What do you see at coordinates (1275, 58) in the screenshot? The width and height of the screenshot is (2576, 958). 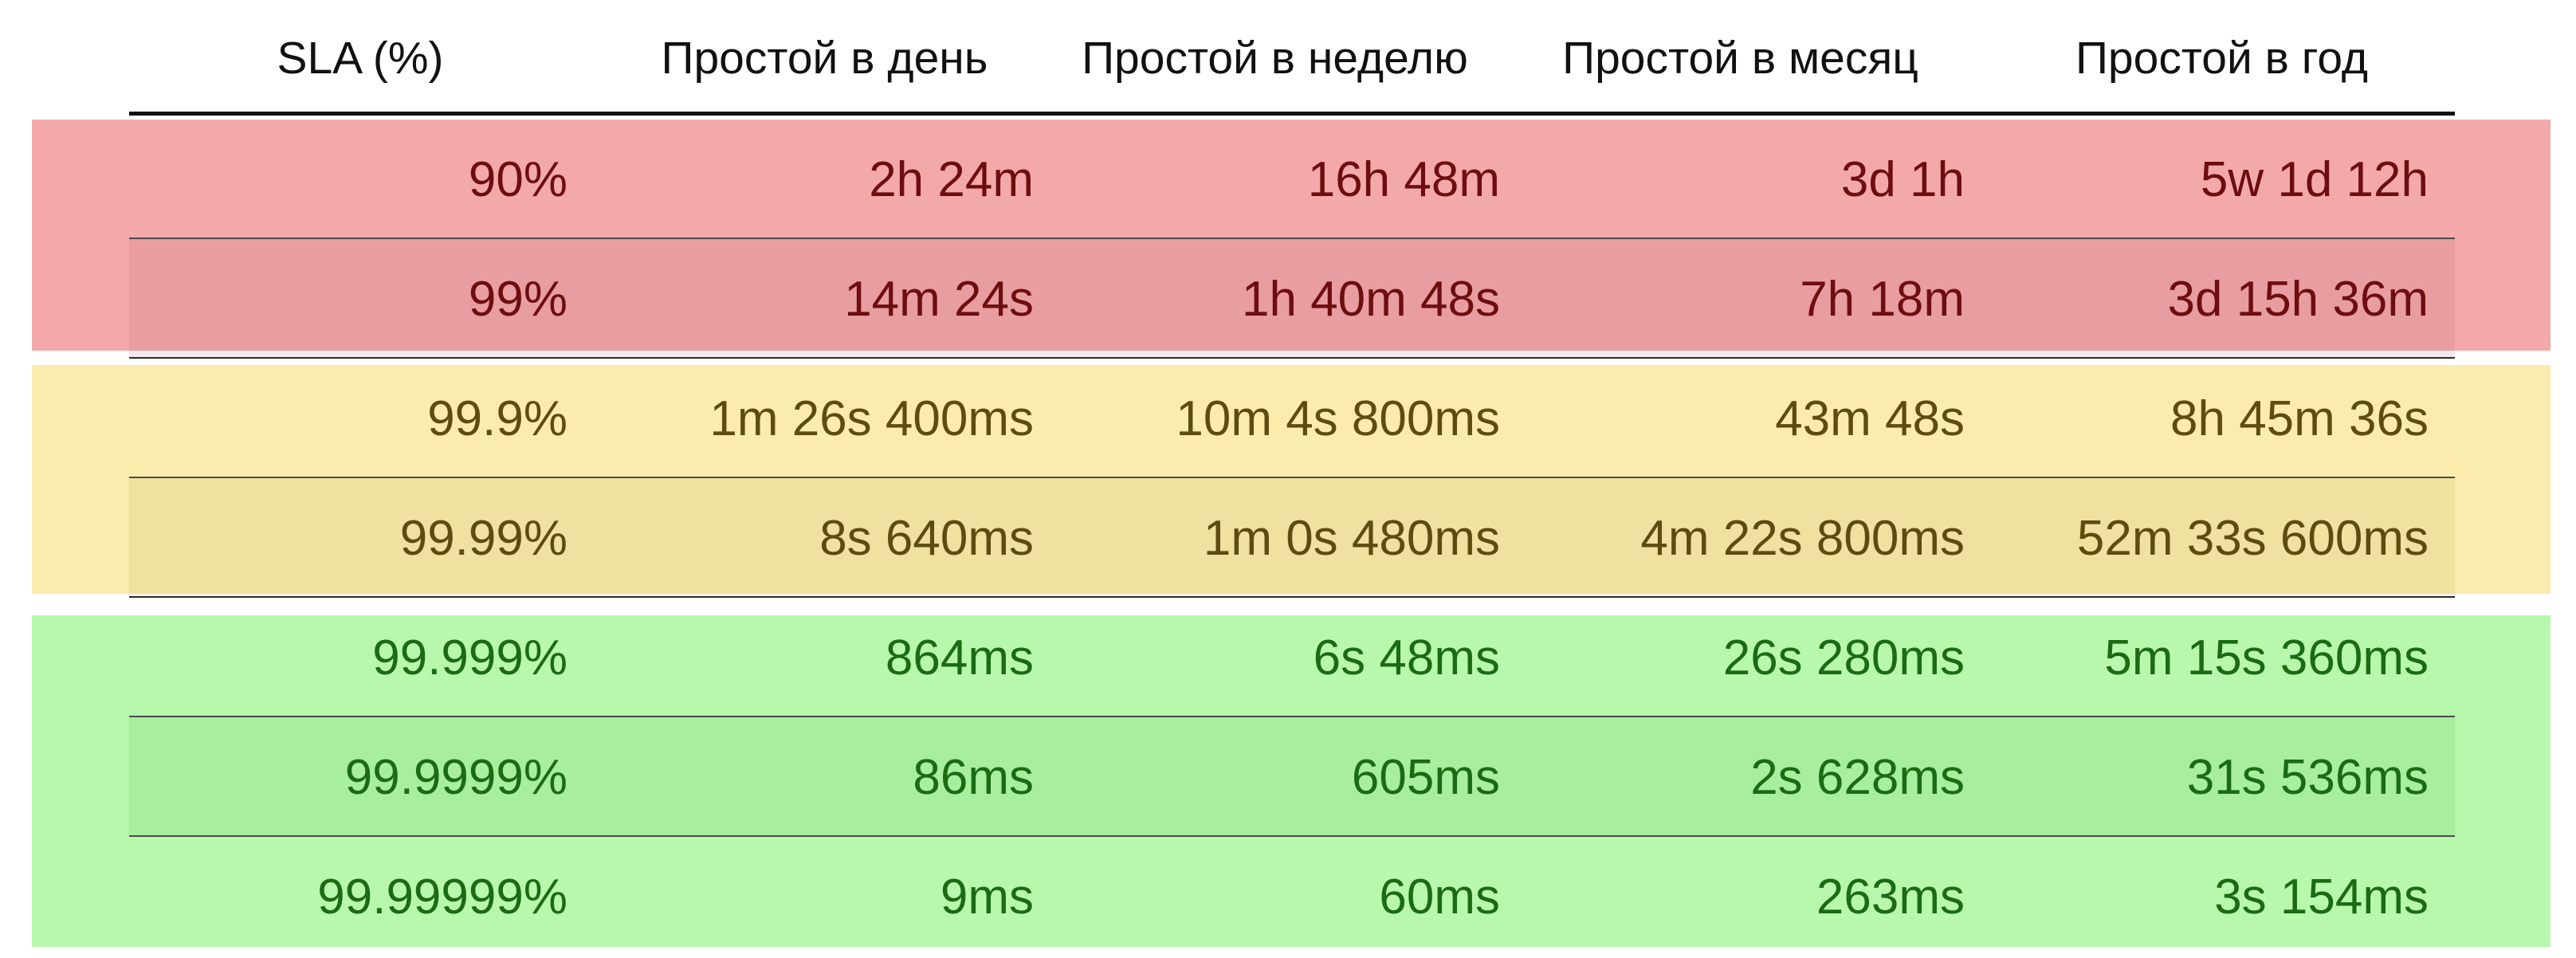 I see `column-header-per-week: Простой в неделю` at bounding box center [1275, 58].